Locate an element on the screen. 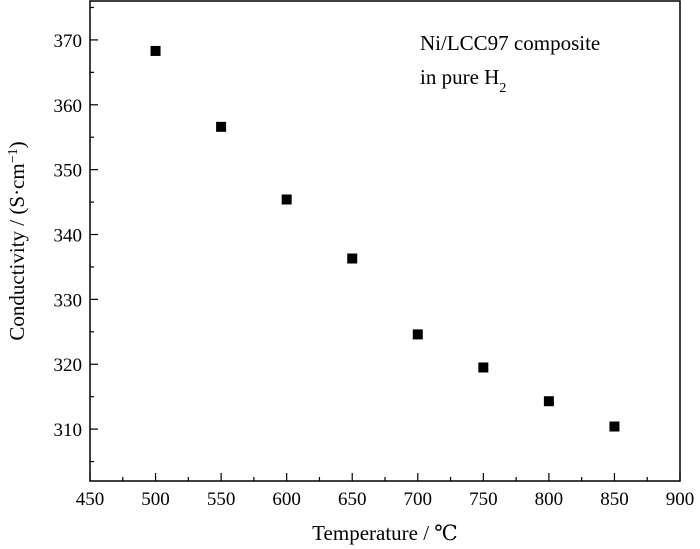 This screenshot has height=549, width=700. y-axis-title-superscript: −1 is located at coordinates (13, 155).